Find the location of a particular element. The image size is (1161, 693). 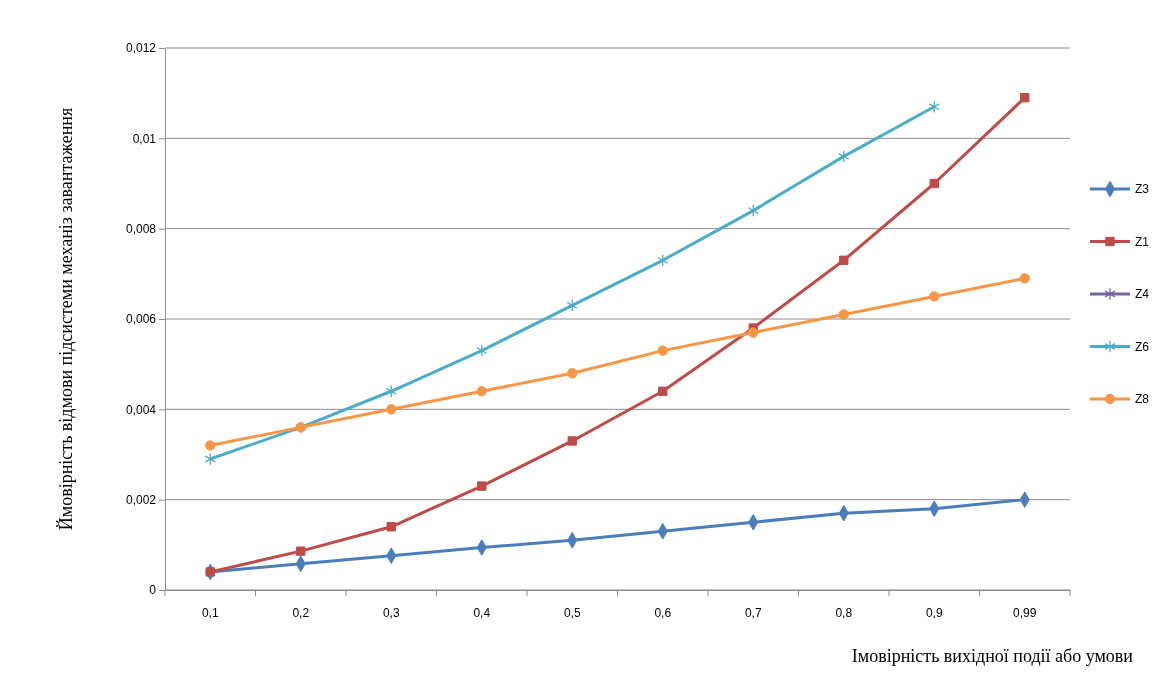

x-tick-label: 0,2 is located at coordinates (301, 612).